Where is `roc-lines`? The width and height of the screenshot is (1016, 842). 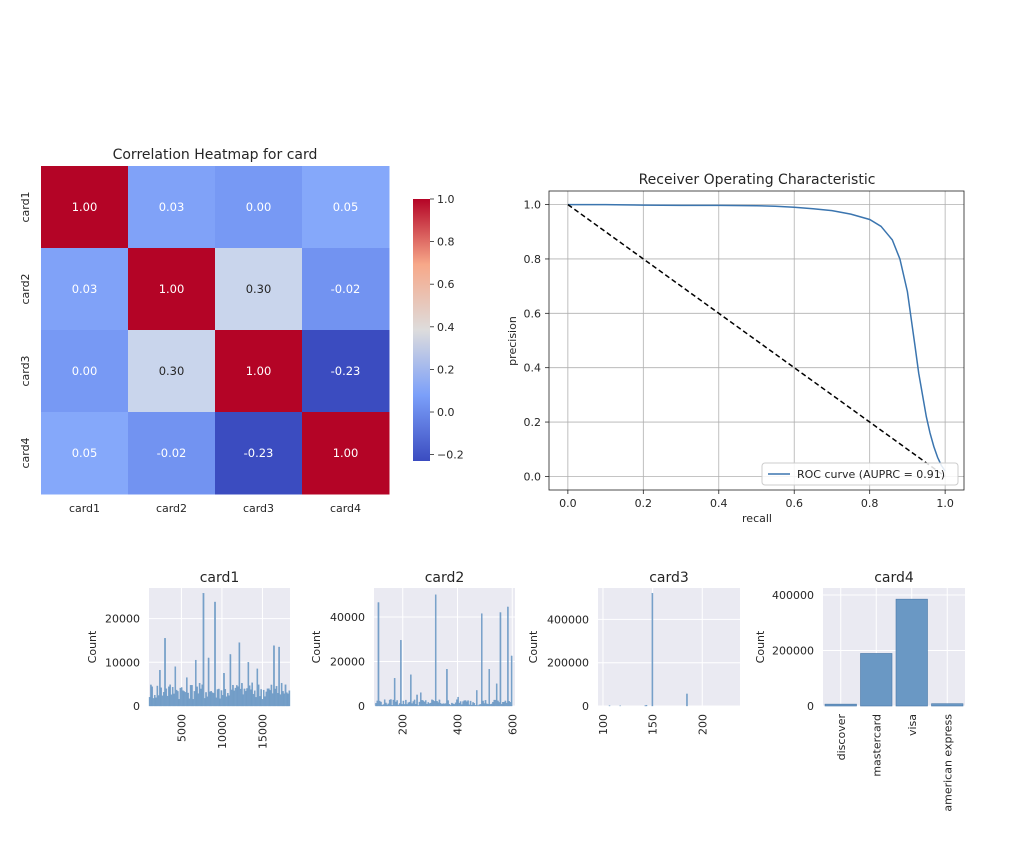
roc-lines is located at coordinates (756, 340).